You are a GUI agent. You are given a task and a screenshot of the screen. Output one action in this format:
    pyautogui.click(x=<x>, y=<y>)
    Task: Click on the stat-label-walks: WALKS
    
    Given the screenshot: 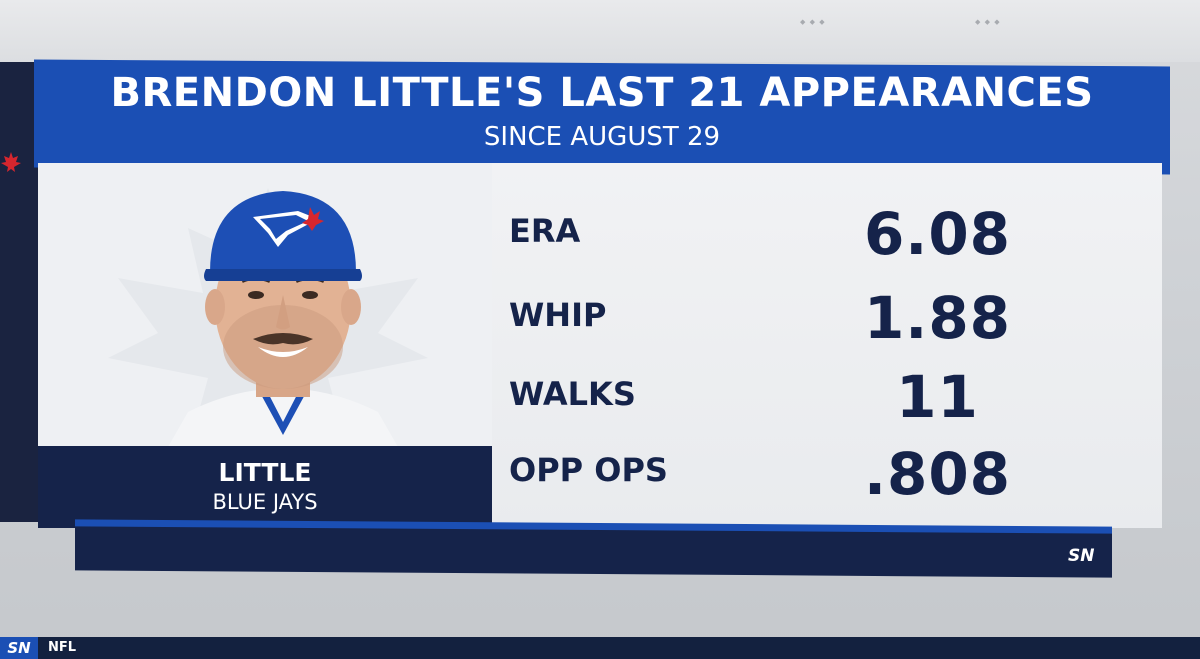 What is the action you would take?
    pyautogui.click(x=572, y=394)
    